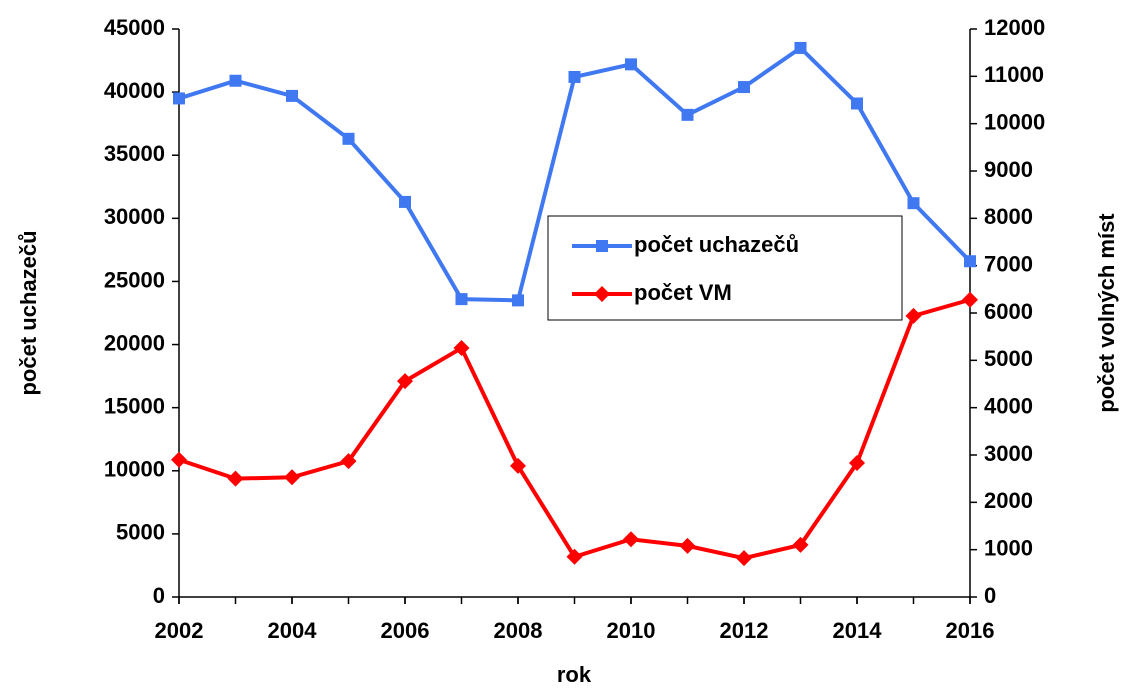 This screenshot has width=1123, height=693. I want to click on y2-tick-label: 12000, so click(1014, 27).